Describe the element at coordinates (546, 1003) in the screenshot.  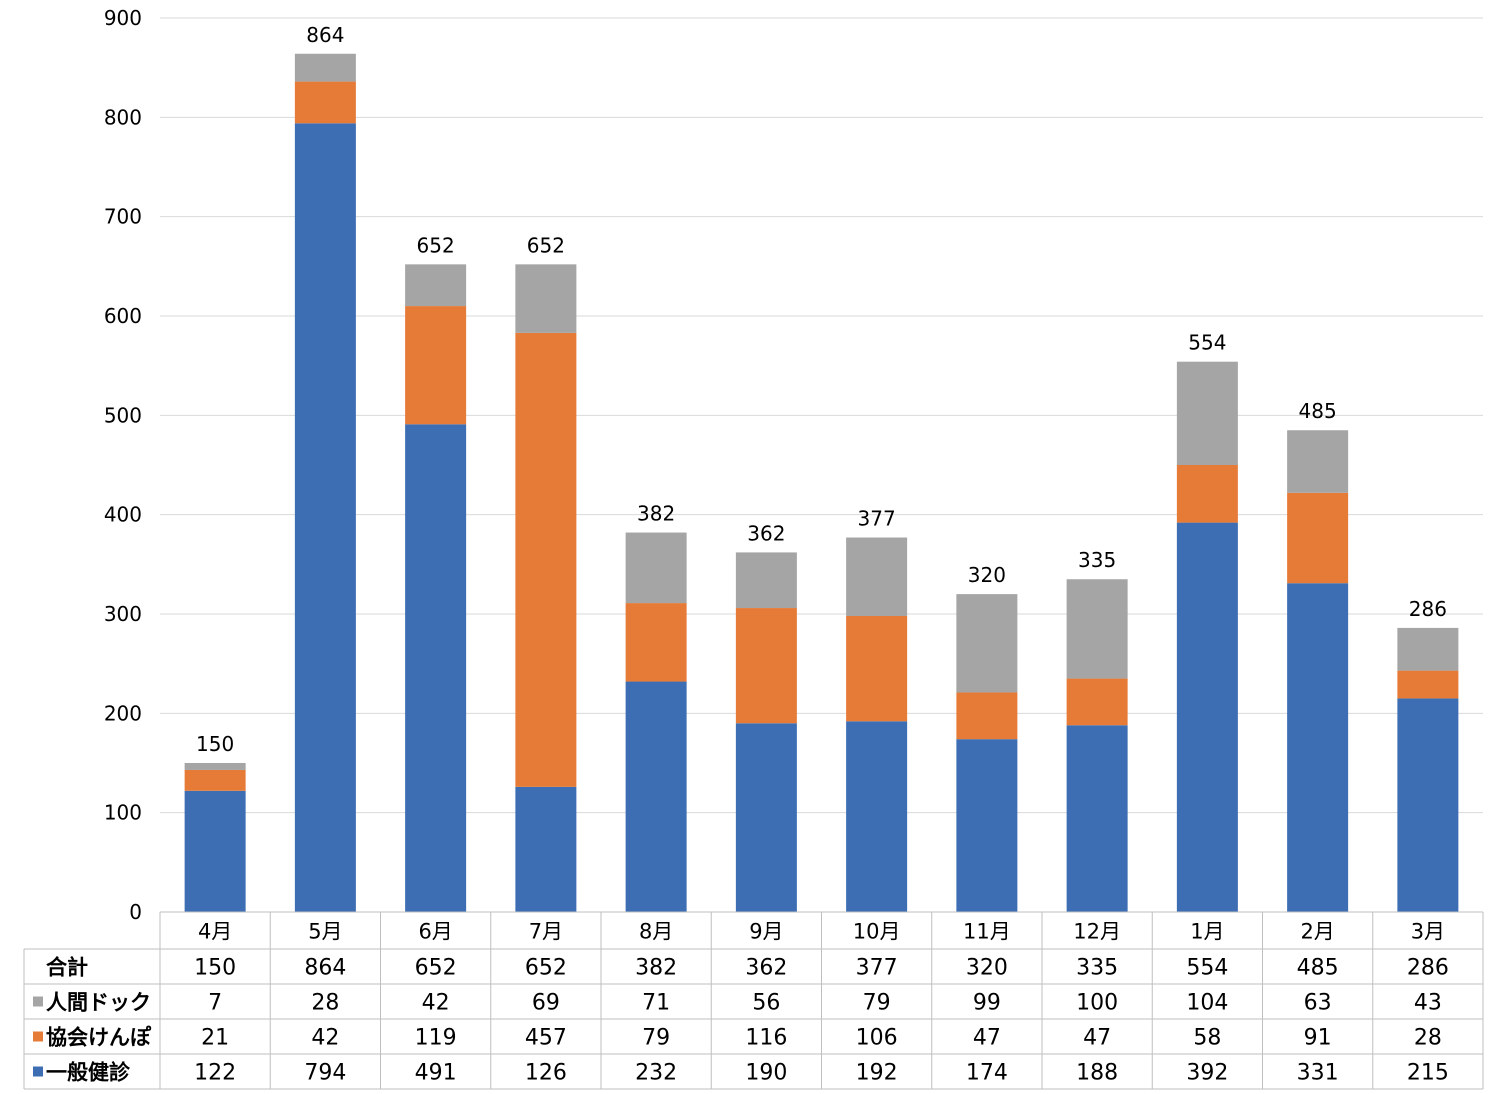
I see `table-cell: 69` at that location.